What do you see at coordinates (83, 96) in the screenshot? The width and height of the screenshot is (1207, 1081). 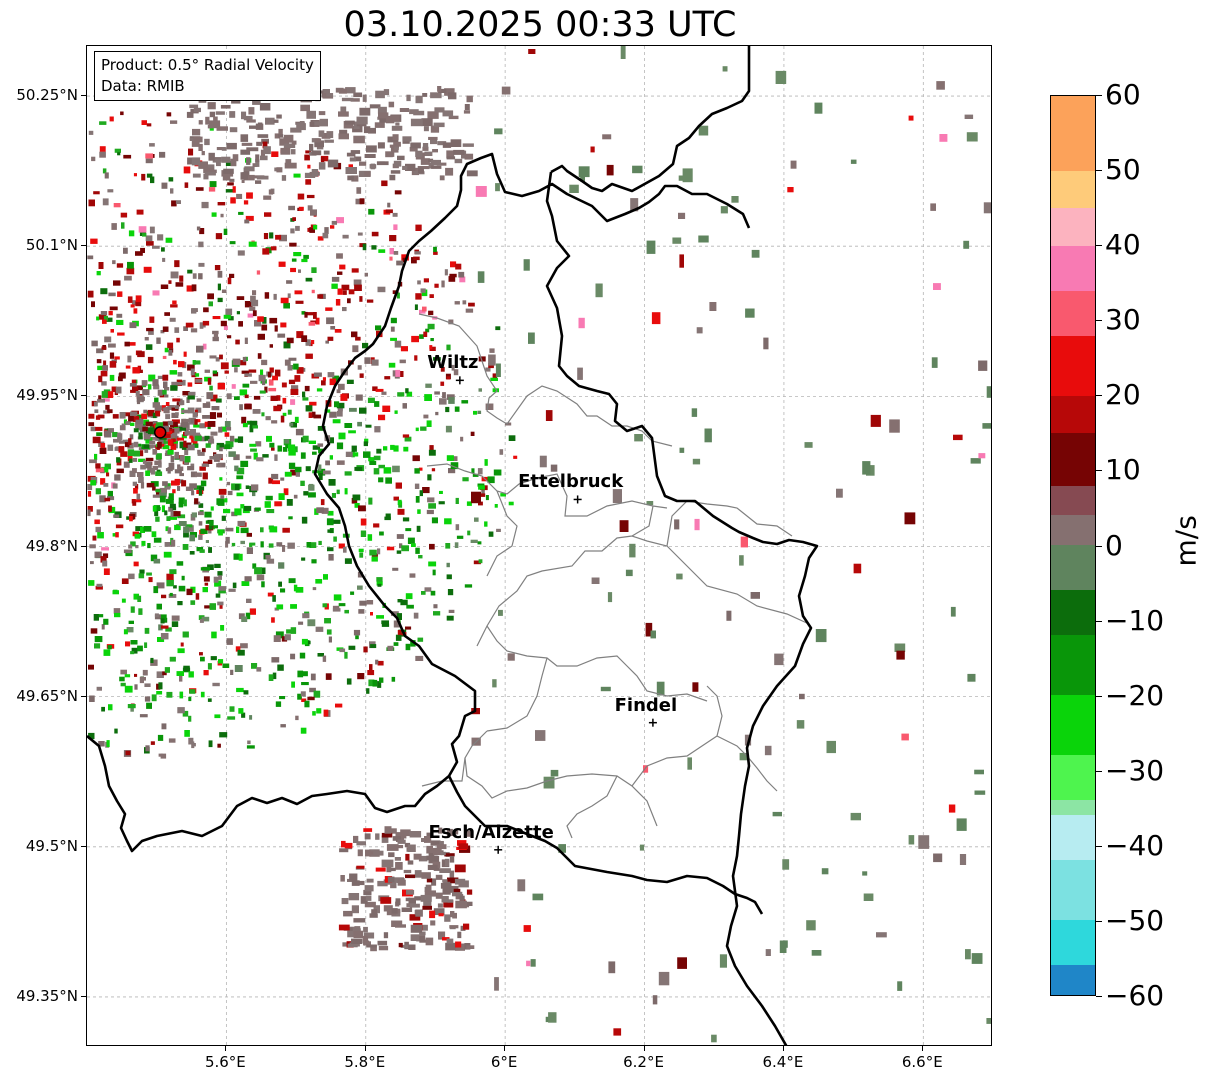 I see `lat-tick` at bounding box center [83, 96].